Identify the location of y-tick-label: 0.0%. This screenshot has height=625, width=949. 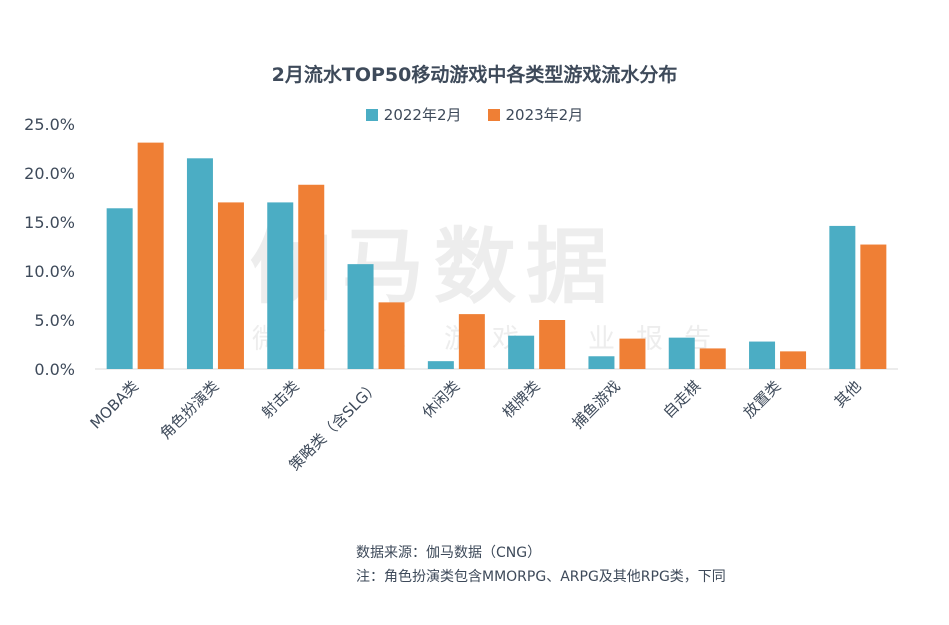
(54, 369).